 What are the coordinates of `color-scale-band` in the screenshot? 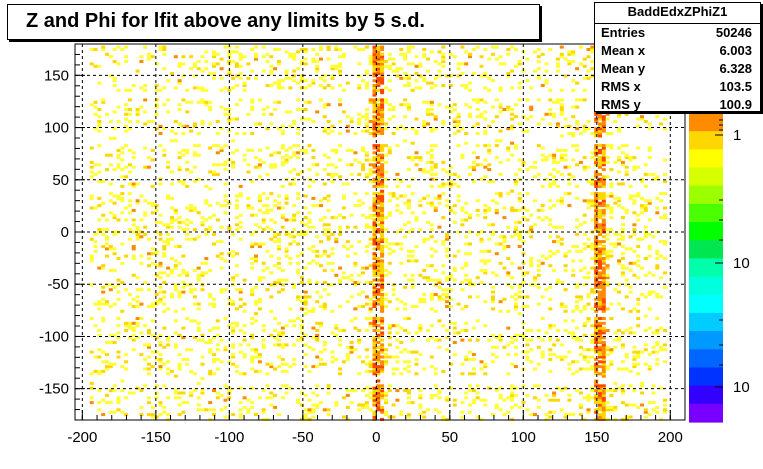 It's located at (706, 231).